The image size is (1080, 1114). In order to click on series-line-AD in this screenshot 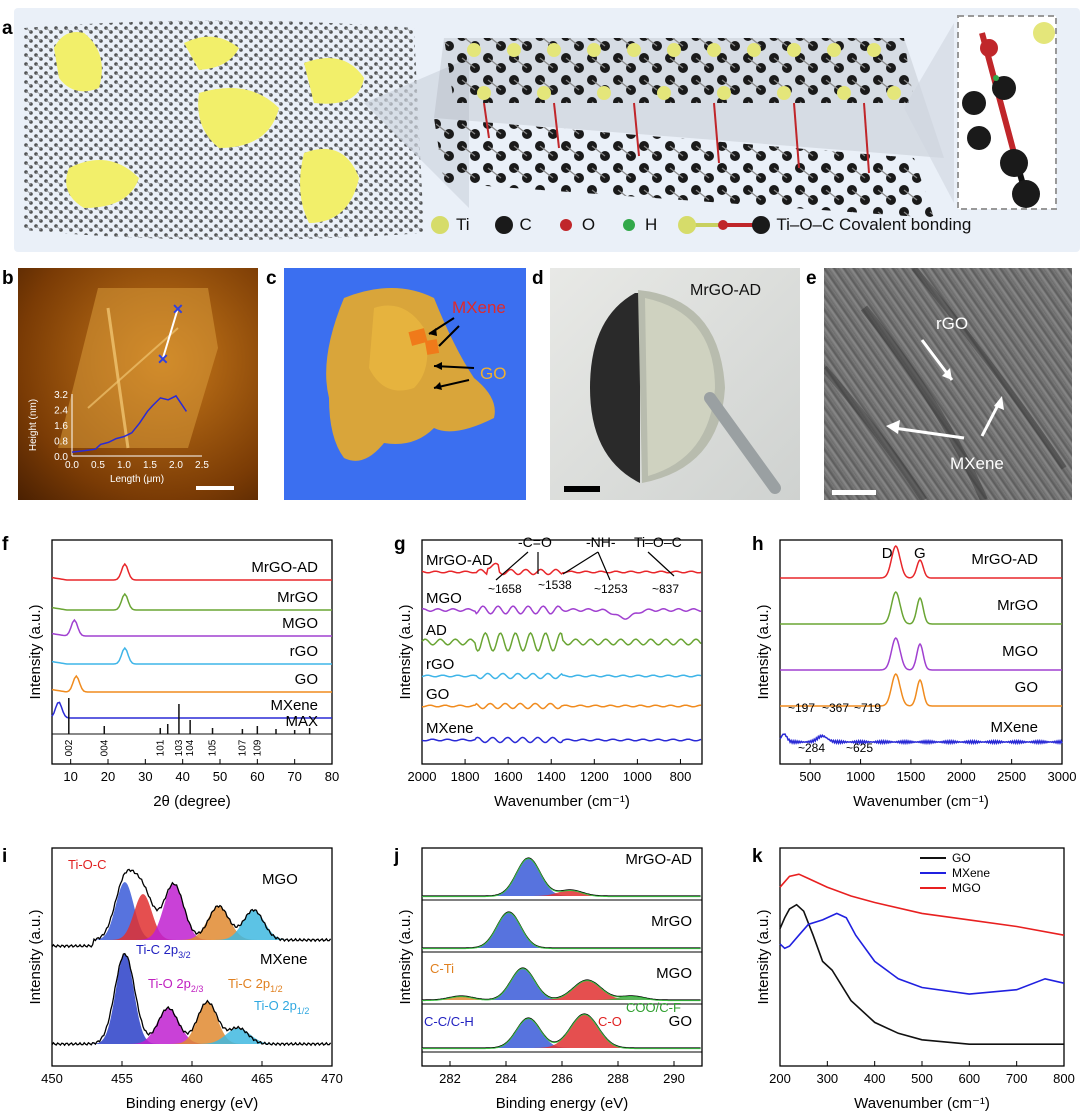, I will do `click(561, 641)`.